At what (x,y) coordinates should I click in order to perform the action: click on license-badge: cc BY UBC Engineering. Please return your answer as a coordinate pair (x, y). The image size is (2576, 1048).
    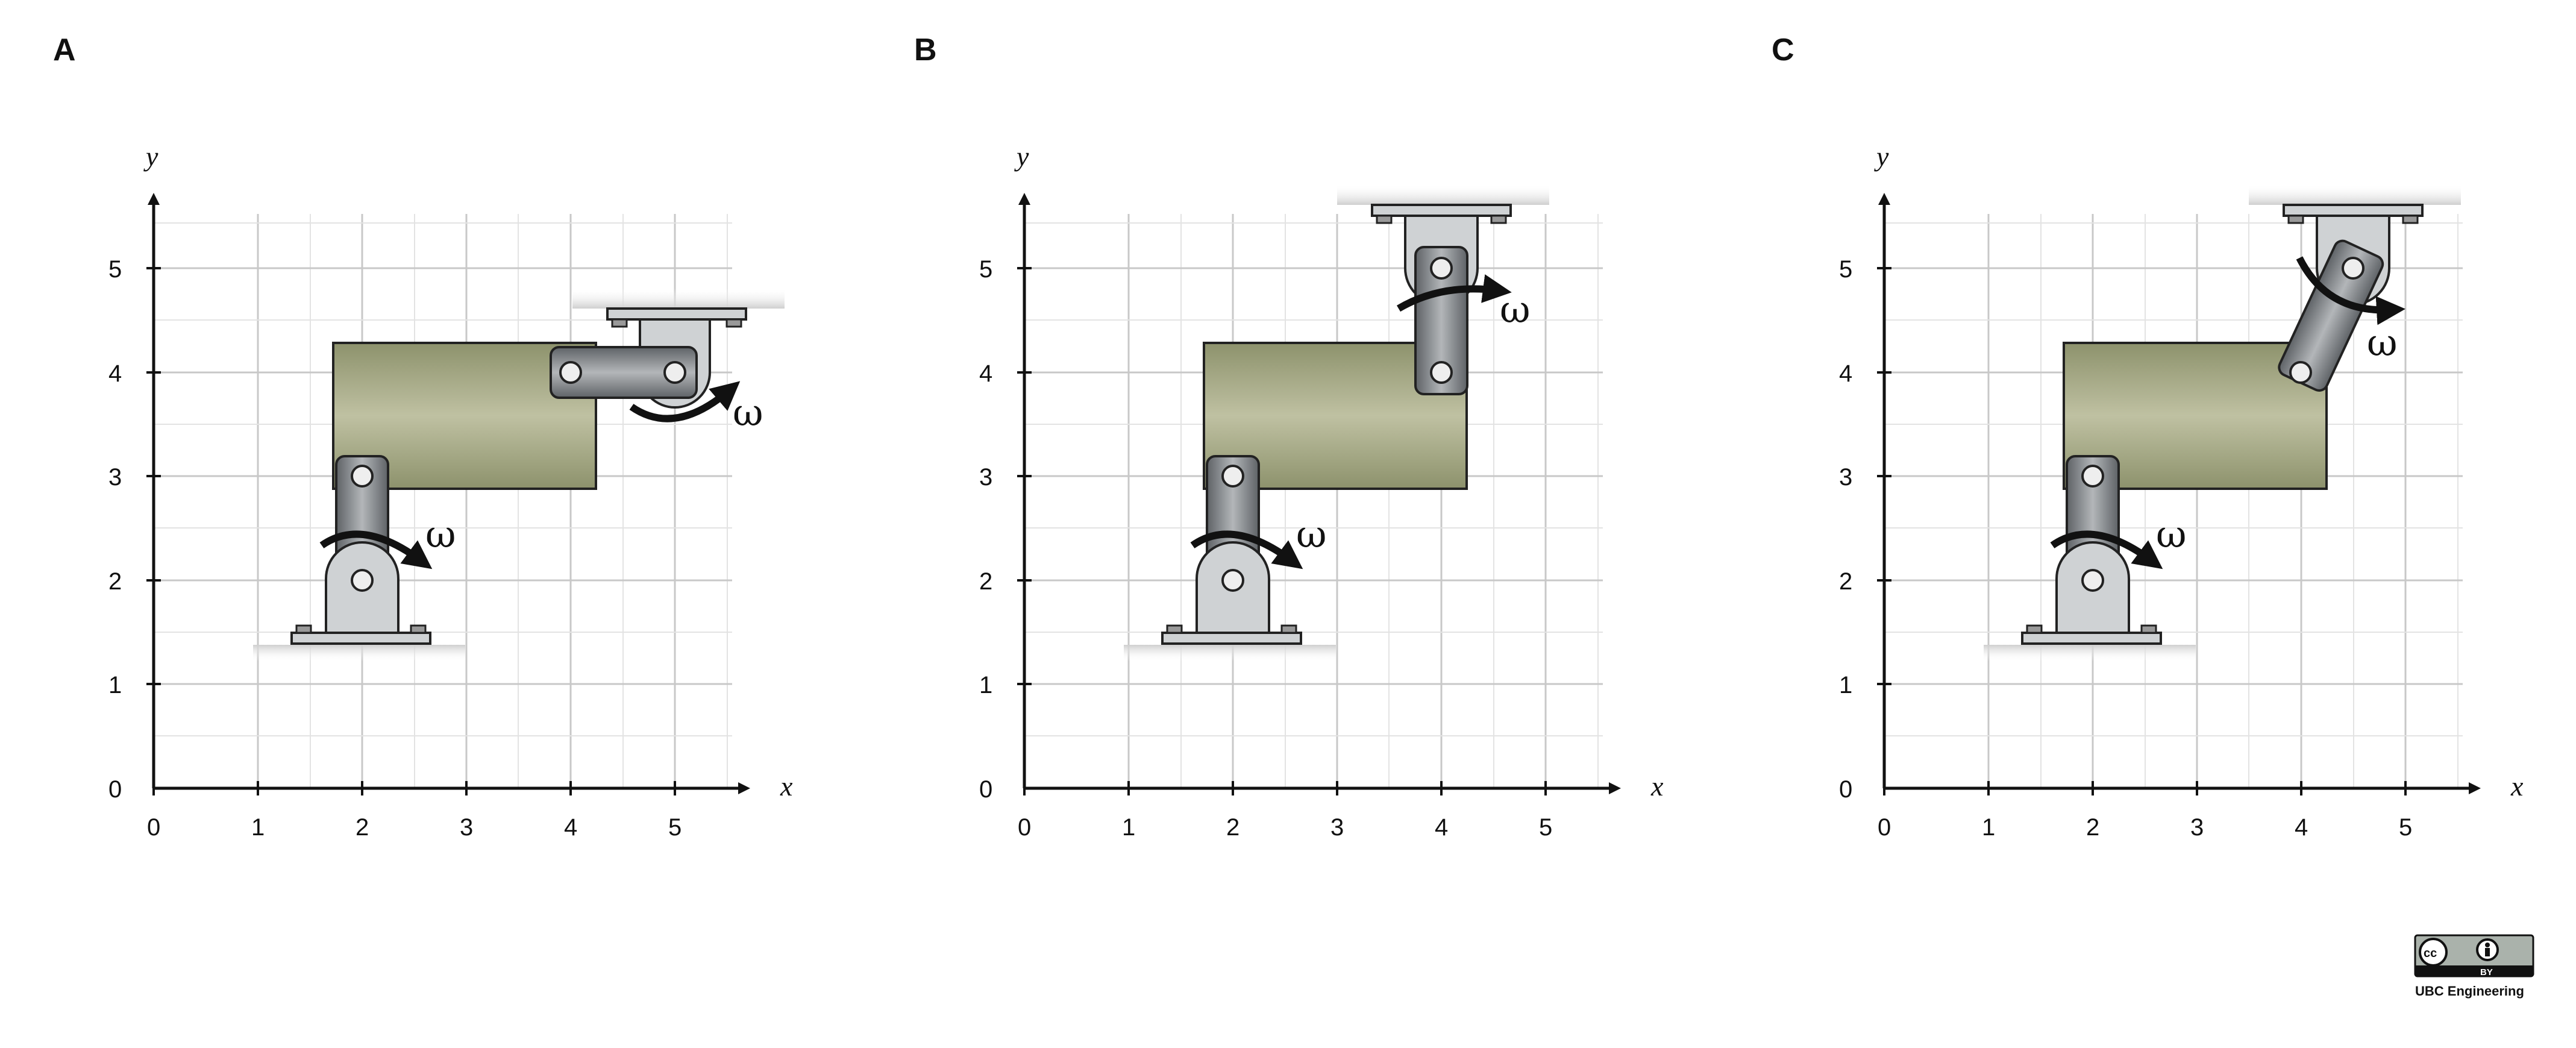
    Looking at the image, I should click on (2474, 966).